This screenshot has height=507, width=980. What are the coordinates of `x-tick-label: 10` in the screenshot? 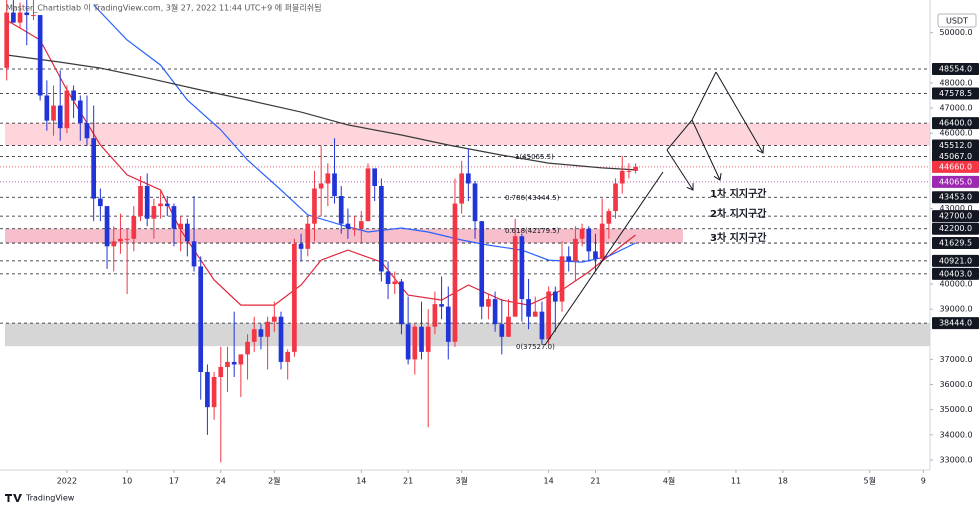 It's located at (127, 481).